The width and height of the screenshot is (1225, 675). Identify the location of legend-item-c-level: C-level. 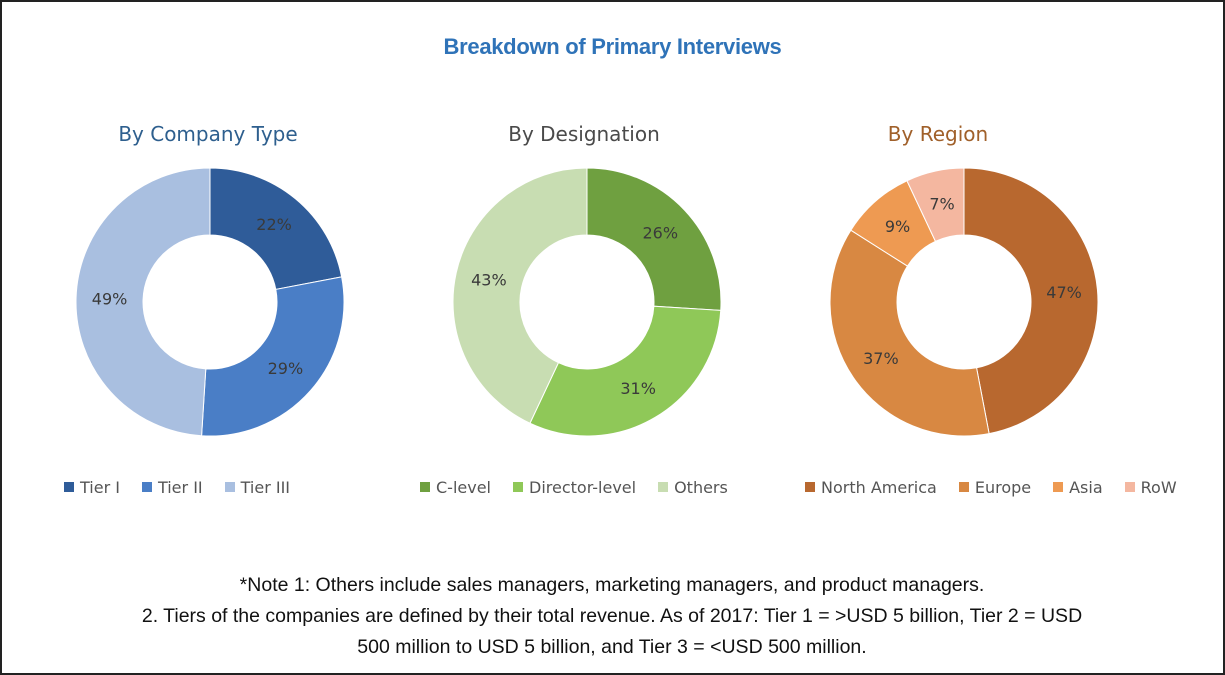
(455, 487).